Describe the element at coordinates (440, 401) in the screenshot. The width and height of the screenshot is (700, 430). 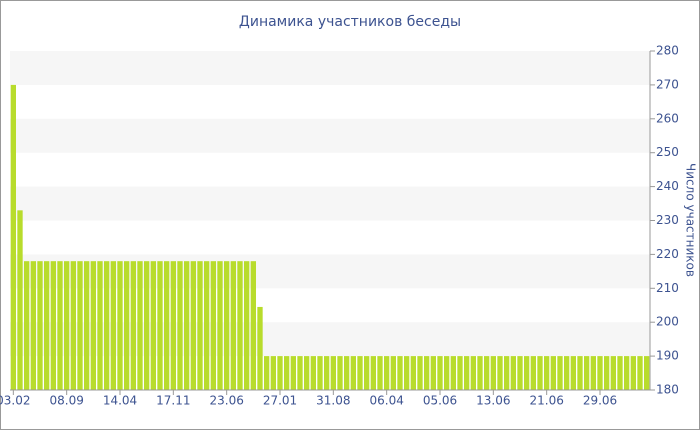
I see `x-tick-label: 05.06` at that location.